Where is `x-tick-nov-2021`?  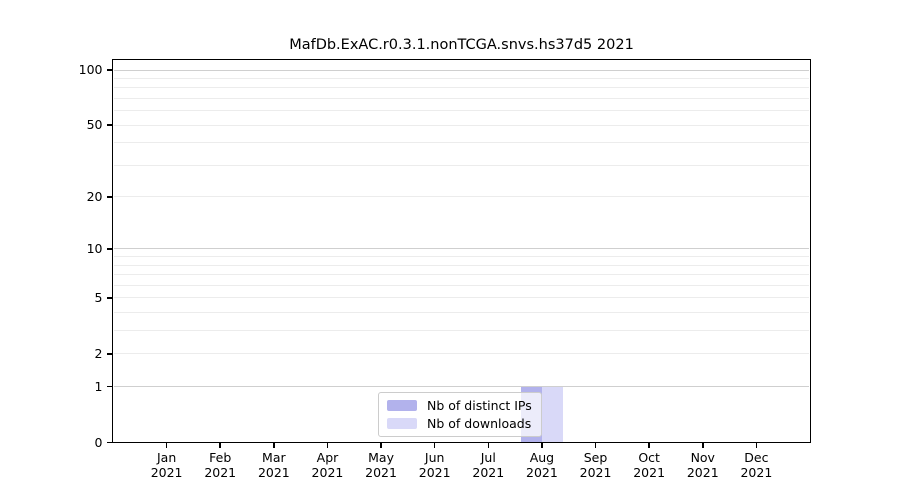
x-tick-nov-2021 is located at coordinates (703, 445).